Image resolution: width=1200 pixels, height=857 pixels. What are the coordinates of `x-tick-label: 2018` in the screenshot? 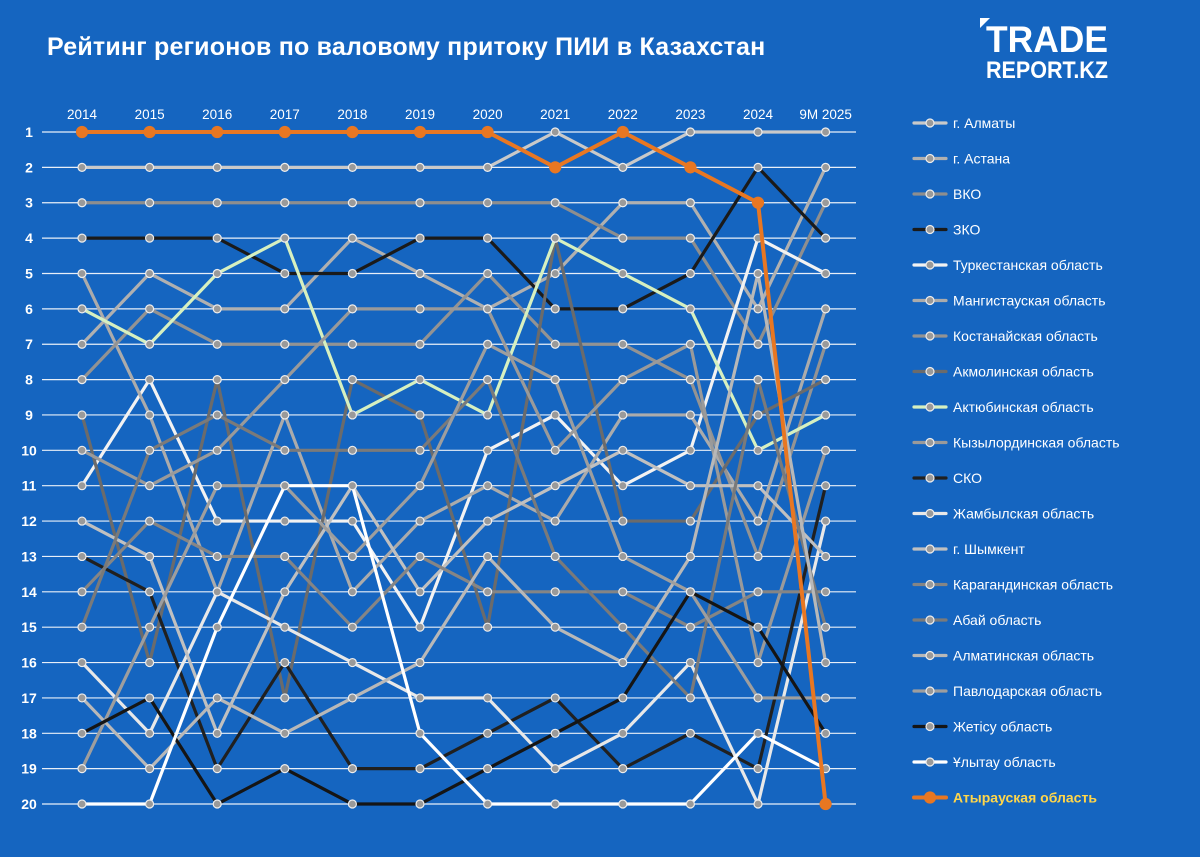 It's located at (352, 114).